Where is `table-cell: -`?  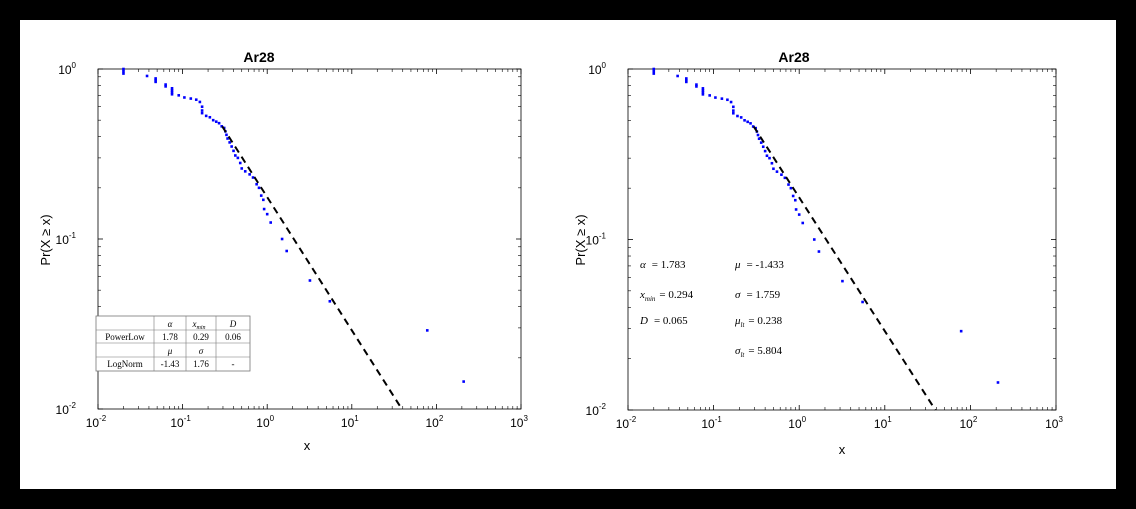
table-cell: - is located at coordinates (233, 364).